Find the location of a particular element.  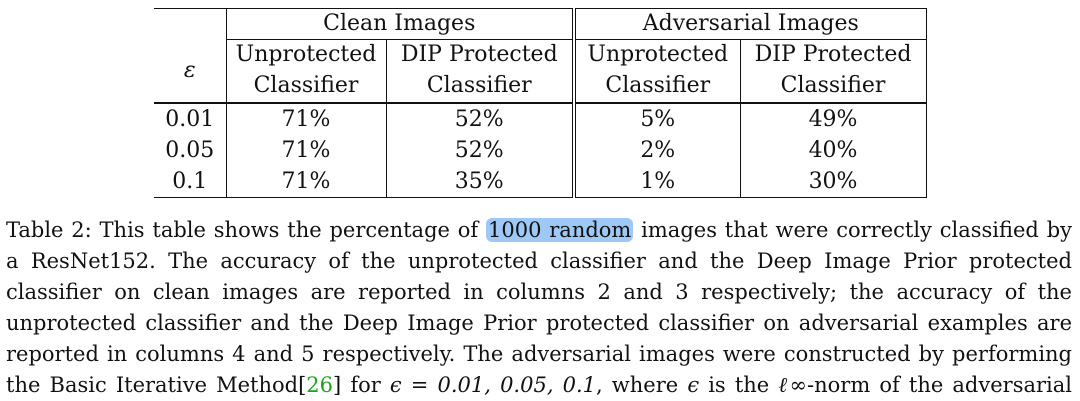

caption-text-3: ] for is located at coordinates (361, 385).